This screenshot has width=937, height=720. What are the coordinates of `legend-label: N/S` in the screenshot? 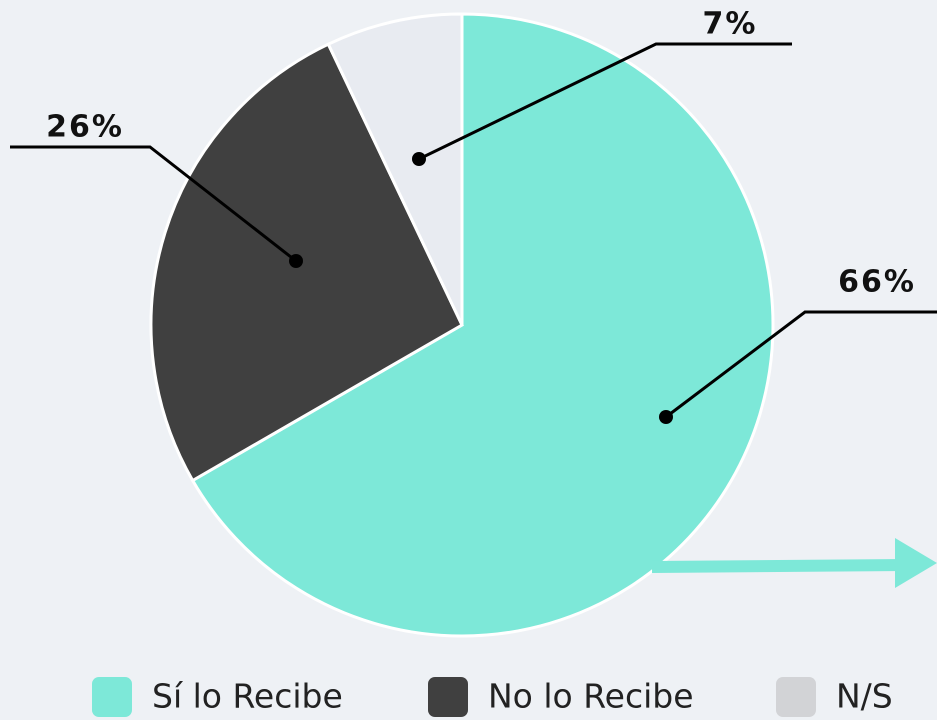 It's located at (864, 696).